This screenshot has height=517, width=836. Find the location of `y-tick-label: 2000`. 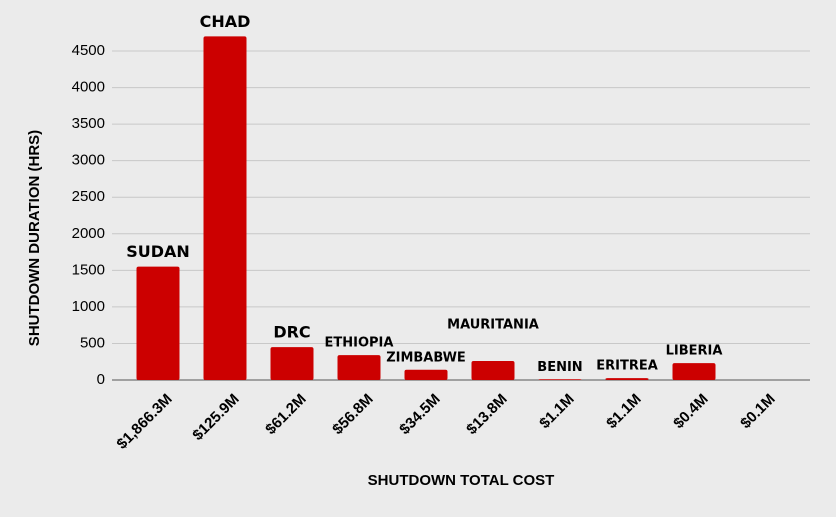

y-tick-label: 2000 is located at coordinates (88, 233).